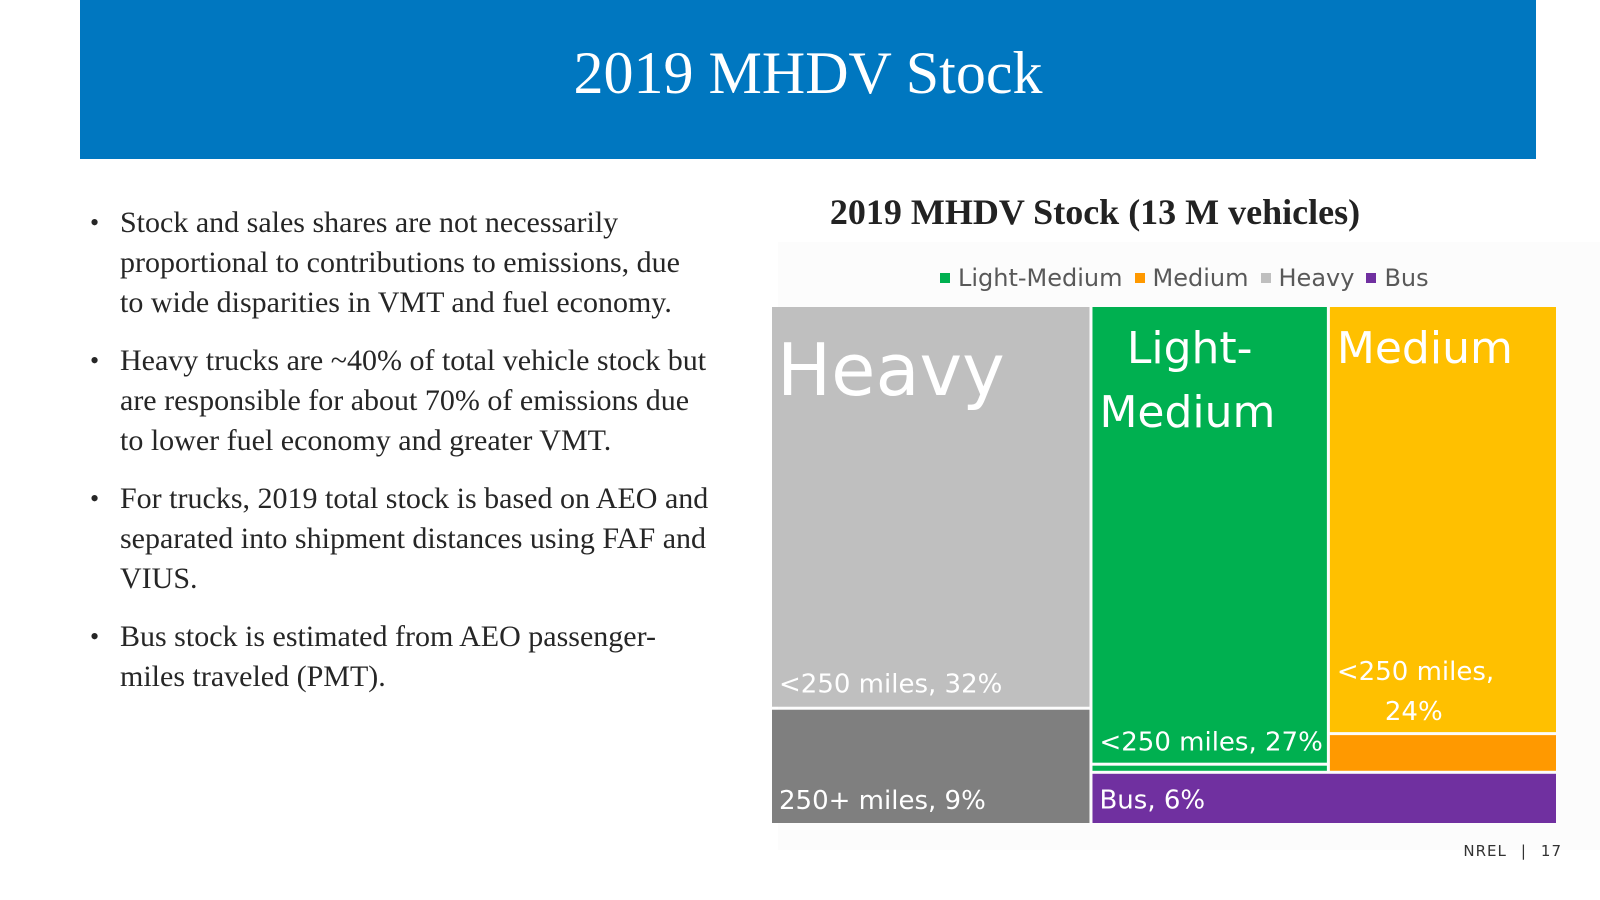  Describe the element at coordinates (1551, 851) in the screenshot. I see `page-number: 17` at that location.